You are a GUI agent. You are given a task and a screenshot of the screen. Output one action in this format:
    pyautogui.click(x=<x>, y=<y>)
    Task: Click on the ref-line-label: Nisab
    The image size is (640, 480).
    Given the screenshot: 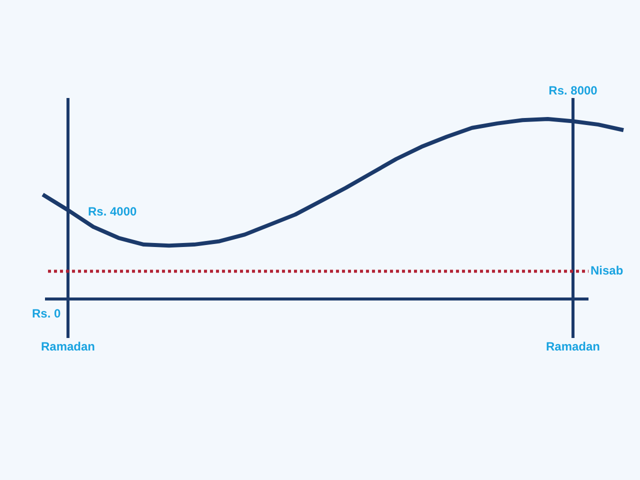 What is the action you would take?
    pyautogui.click(x=607, y=271)
    